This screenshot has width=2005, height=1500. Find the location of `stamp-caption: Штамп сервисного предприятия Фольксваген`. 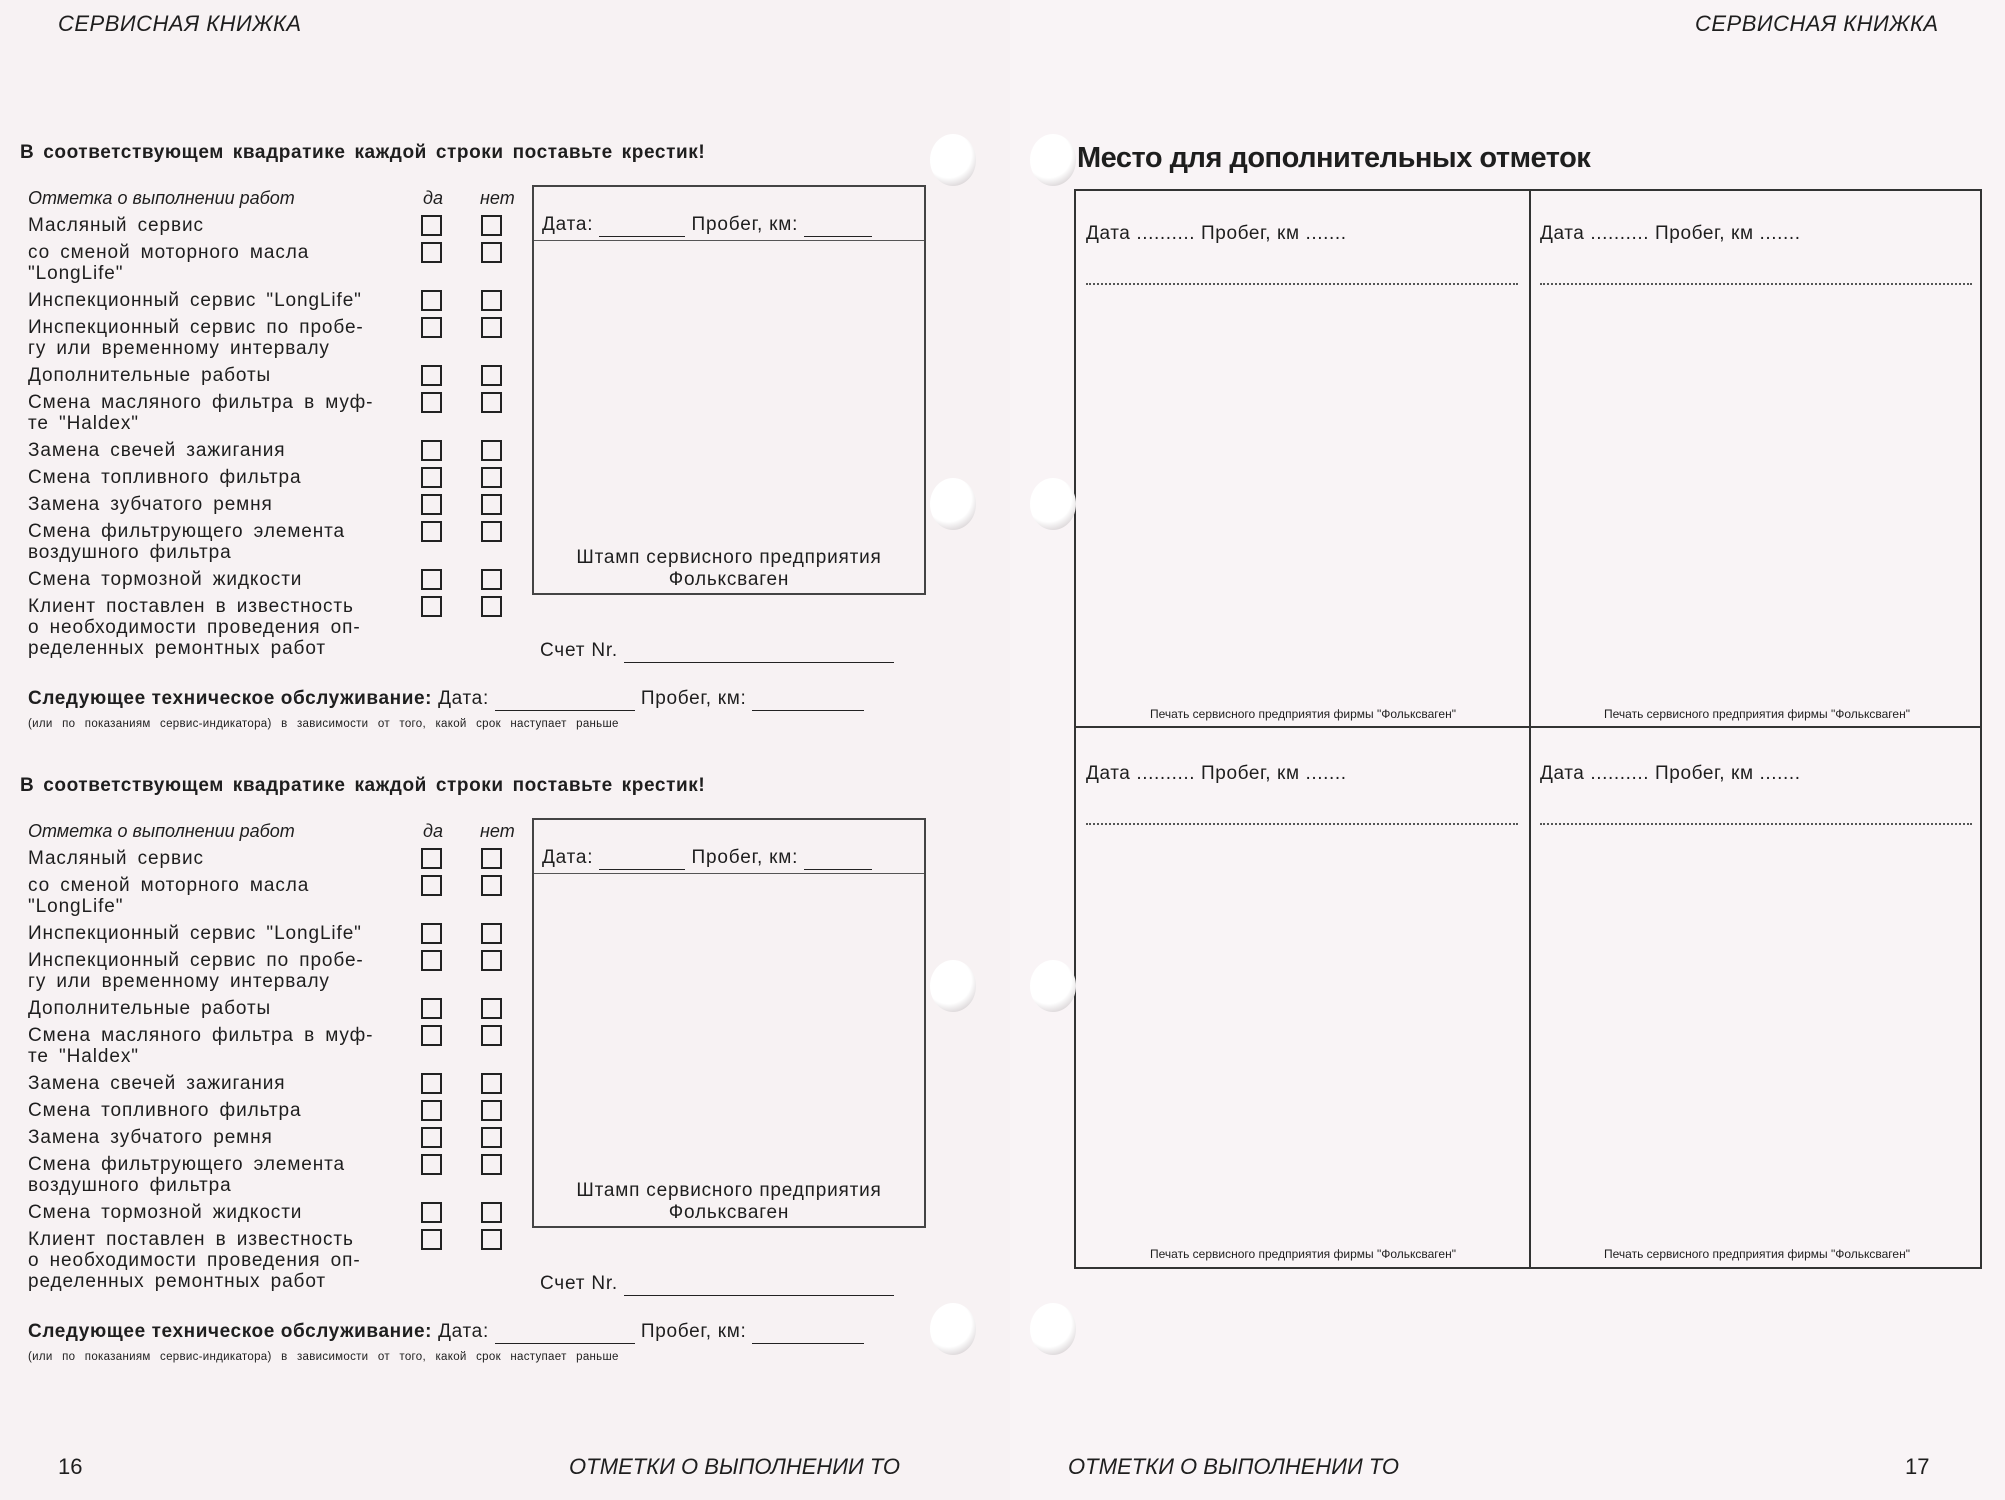

stamp-caption: Штамп сервисного предприятия Фольксваген is located at coordinates (729, 1202).